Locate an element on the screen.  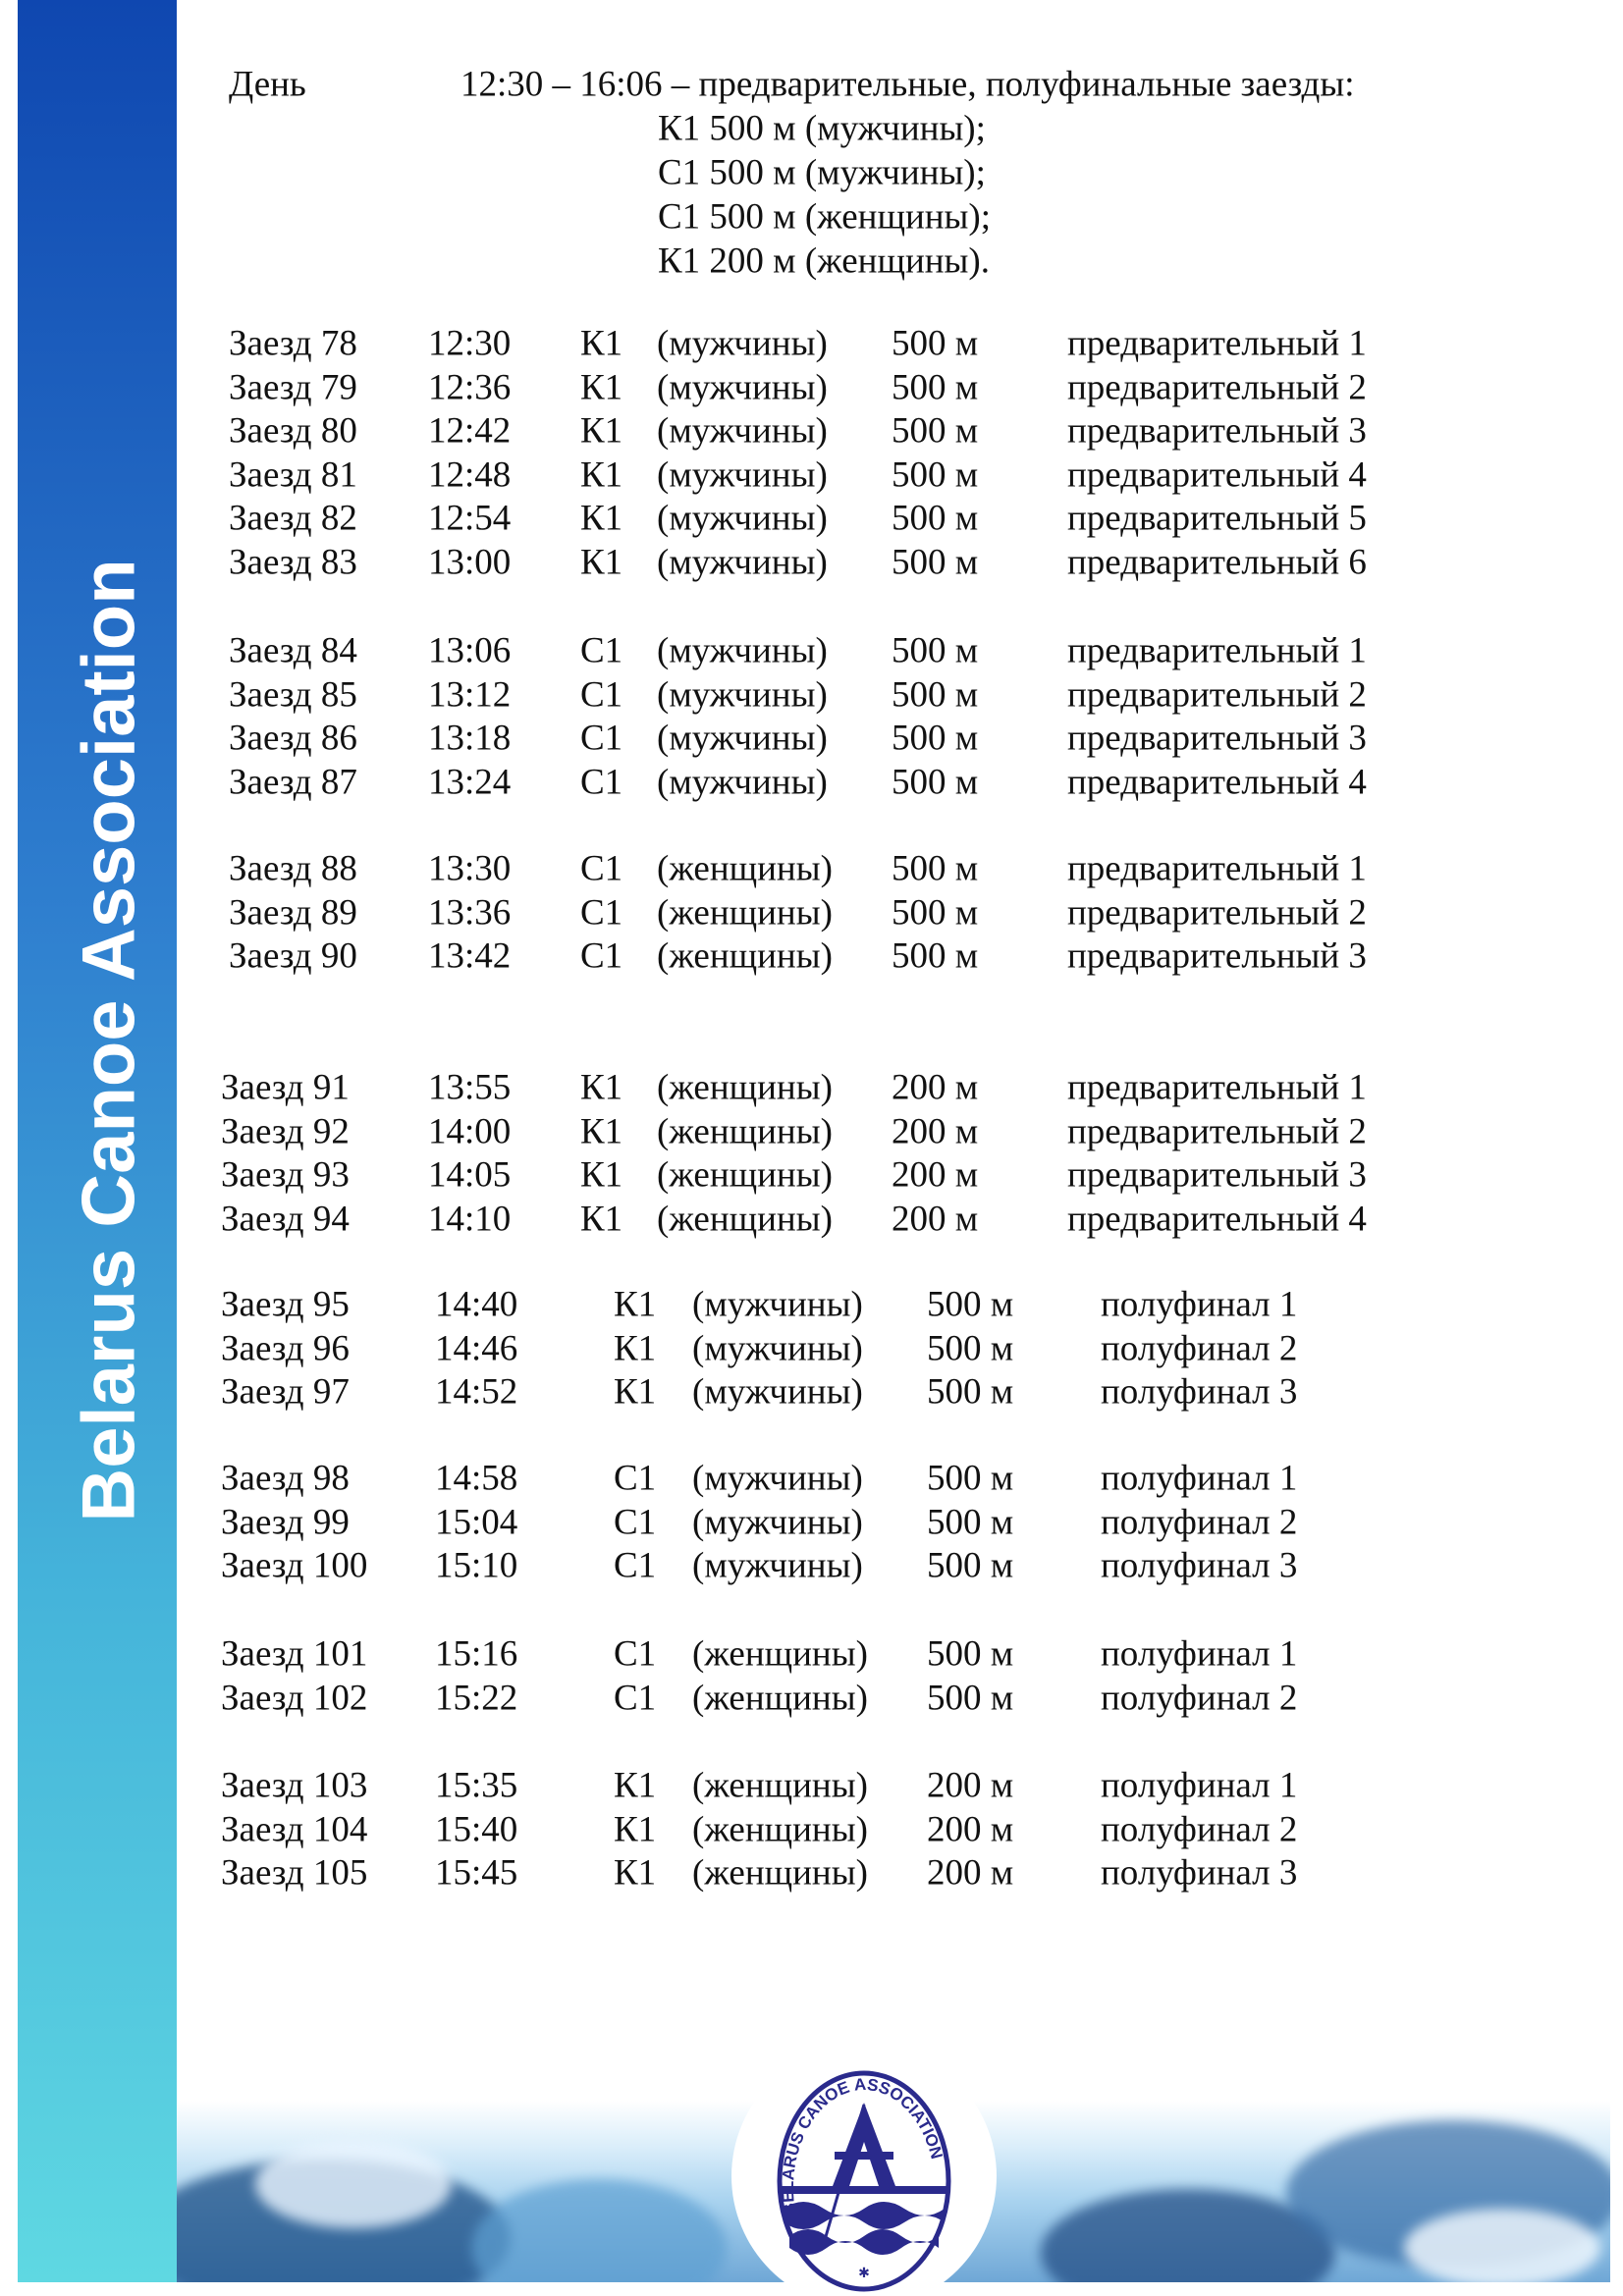
heat-stage: полуфинал 2 is located at coordinates (1199, 1522).